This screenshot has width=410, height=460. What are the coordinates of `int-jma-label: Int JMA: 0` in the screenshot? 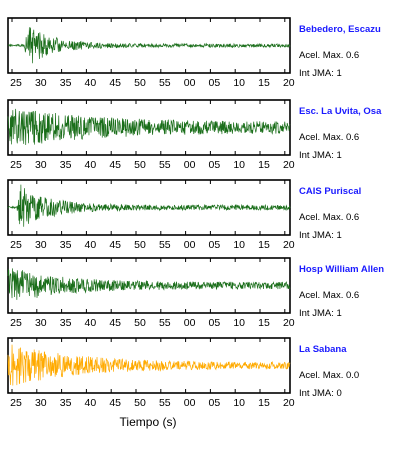 It's located at (320, 393).